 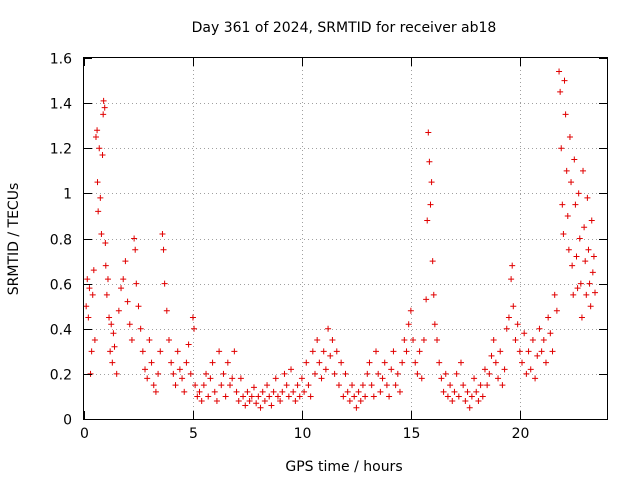 What do you see at coordinates (61, 286) in the screenshot?
I see `y-tick-label: 0.6` at bounding box center [61, 286].